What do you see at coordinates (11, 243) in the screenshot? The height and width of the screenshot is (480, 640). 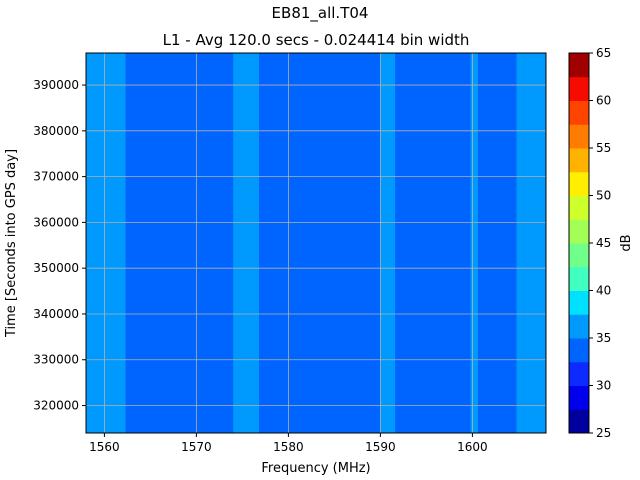 I see `y-axis-label: Time [Seconds into GPS day]` at bounding box center [11, 243].